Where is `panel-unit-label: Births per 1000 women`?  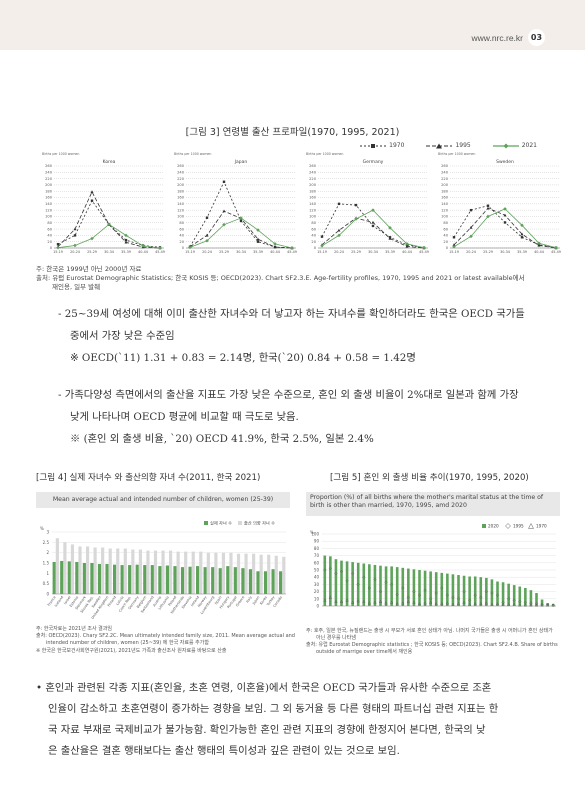 panel-unit-label: Births per 1000 women is located at coordinates (324, 154).